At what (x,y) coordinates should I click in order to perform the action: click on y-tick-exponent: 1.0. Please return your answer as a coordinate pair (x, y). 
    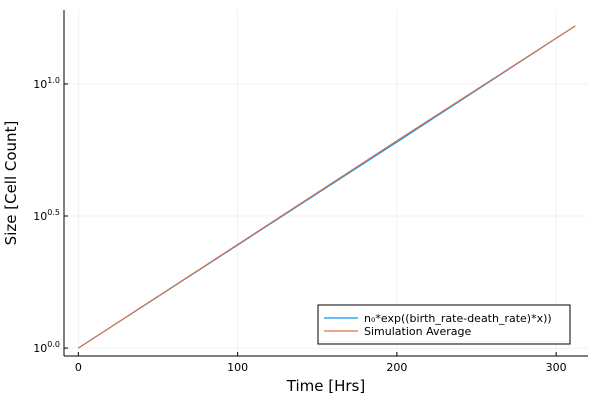
    Looking at the image, I should click on (53, 80).